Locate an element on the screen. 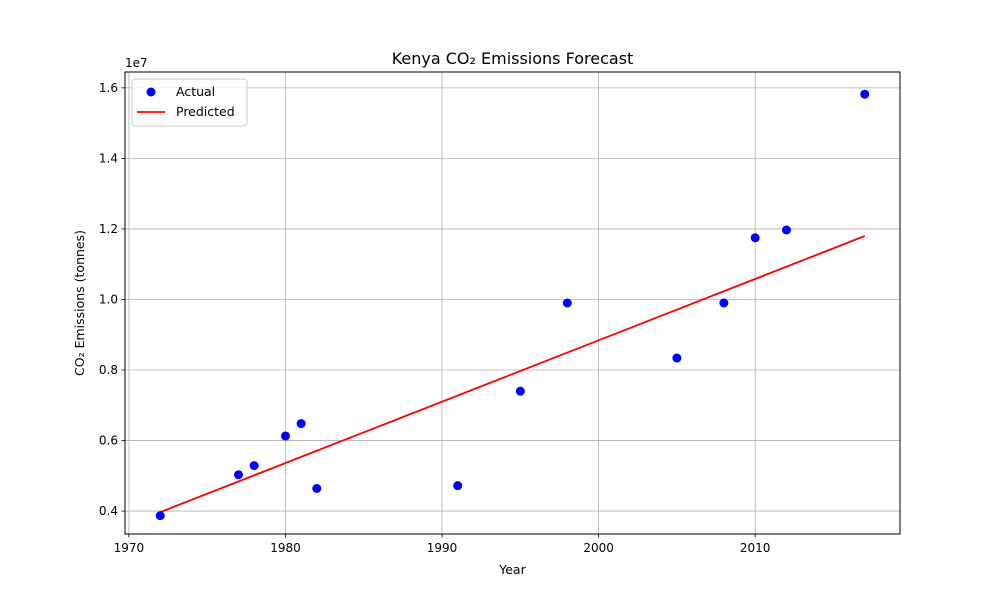  y-tick-label: 0.6 is located at coordinates (108, 441).